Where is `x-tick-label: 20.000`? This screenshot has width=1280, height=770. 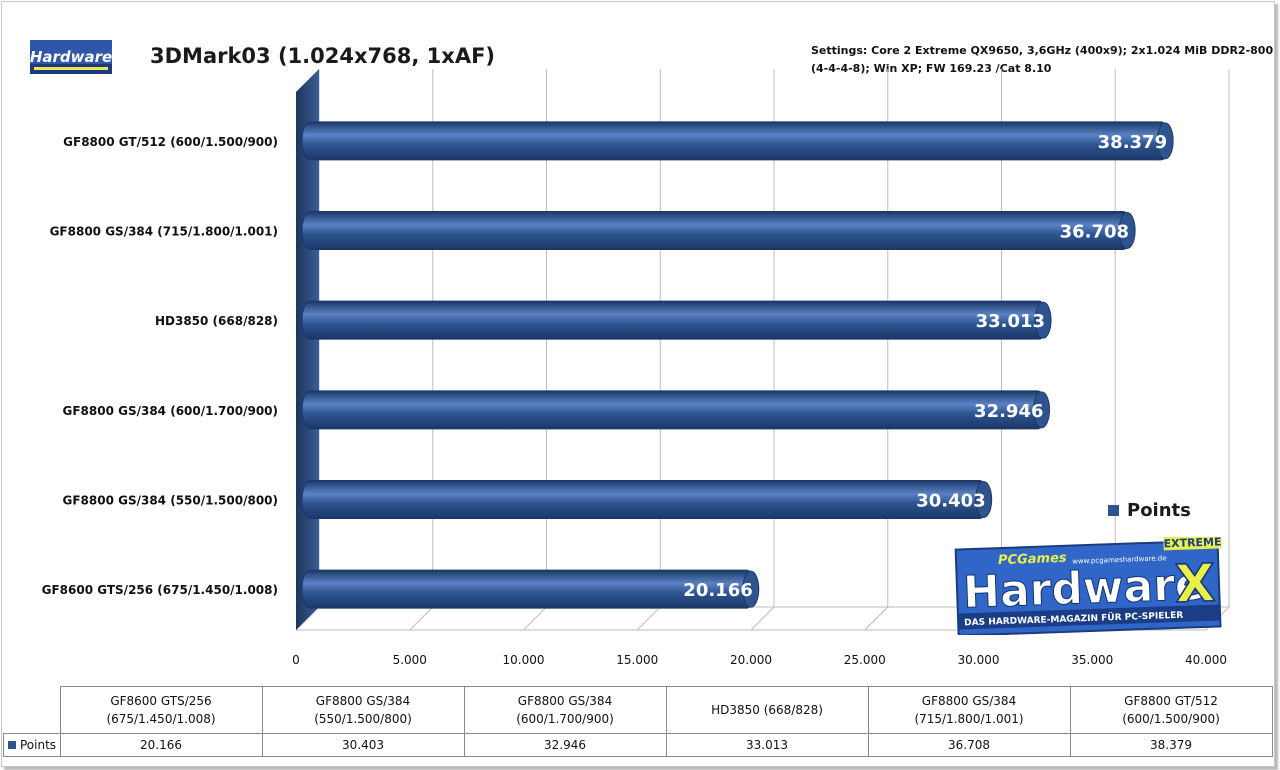
x-tick-label: 20.000 is located at coordinates (751, 660).